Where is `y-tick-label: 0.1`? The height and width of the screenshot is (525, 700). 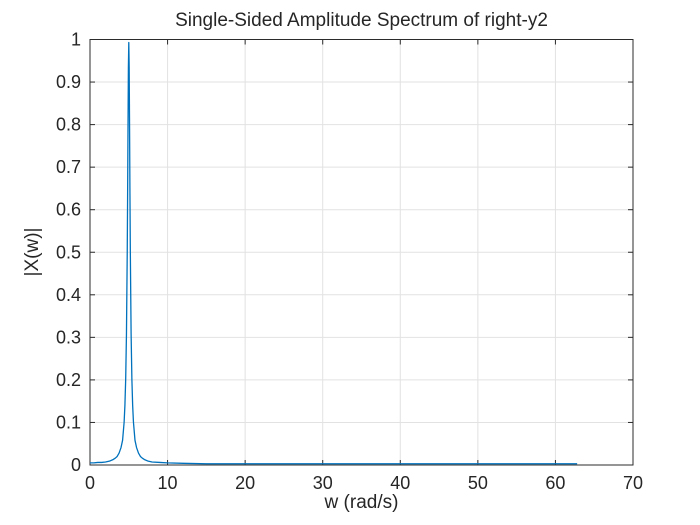
y-tick-label: 0.1 is located at coordinates (68, 422).